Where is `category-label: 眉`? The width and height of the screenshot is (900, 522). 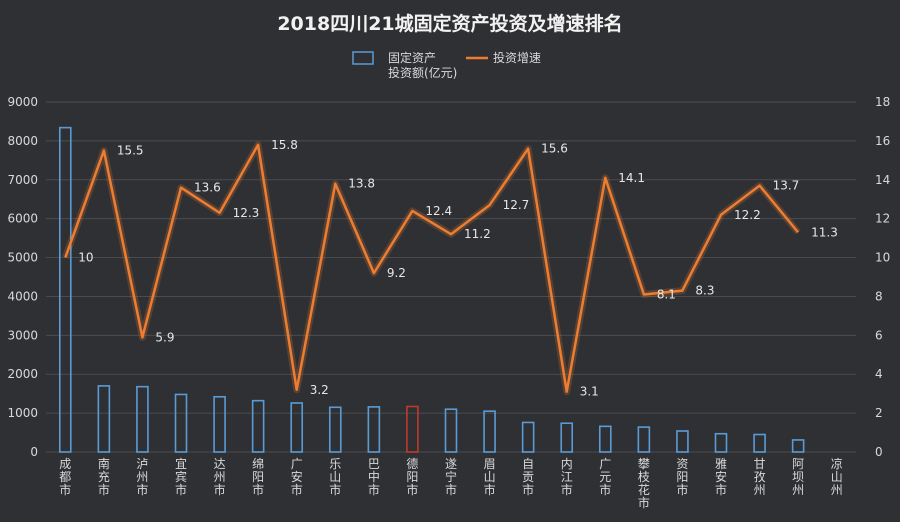
category-label: 眉 is located at coordinates (490, 464).